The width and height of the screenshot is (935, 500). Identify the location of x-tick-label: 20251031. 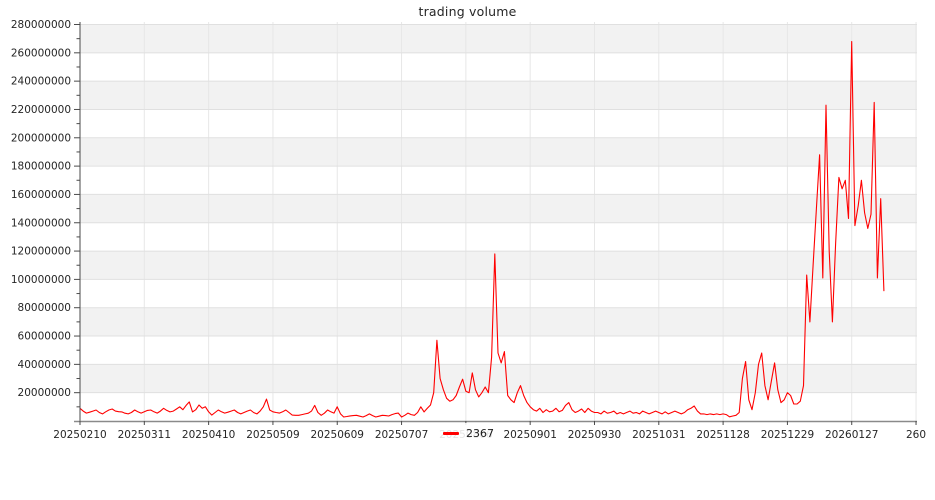
(658, 435).